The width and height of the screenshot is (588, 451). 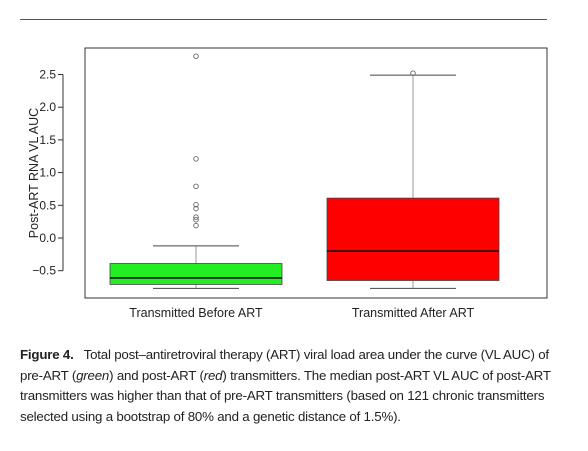 What do you see at coordinates (196, 313) in the screenshot?
I see `x-category-label: Transmitted Before ART` at bounding box center [196, 313].